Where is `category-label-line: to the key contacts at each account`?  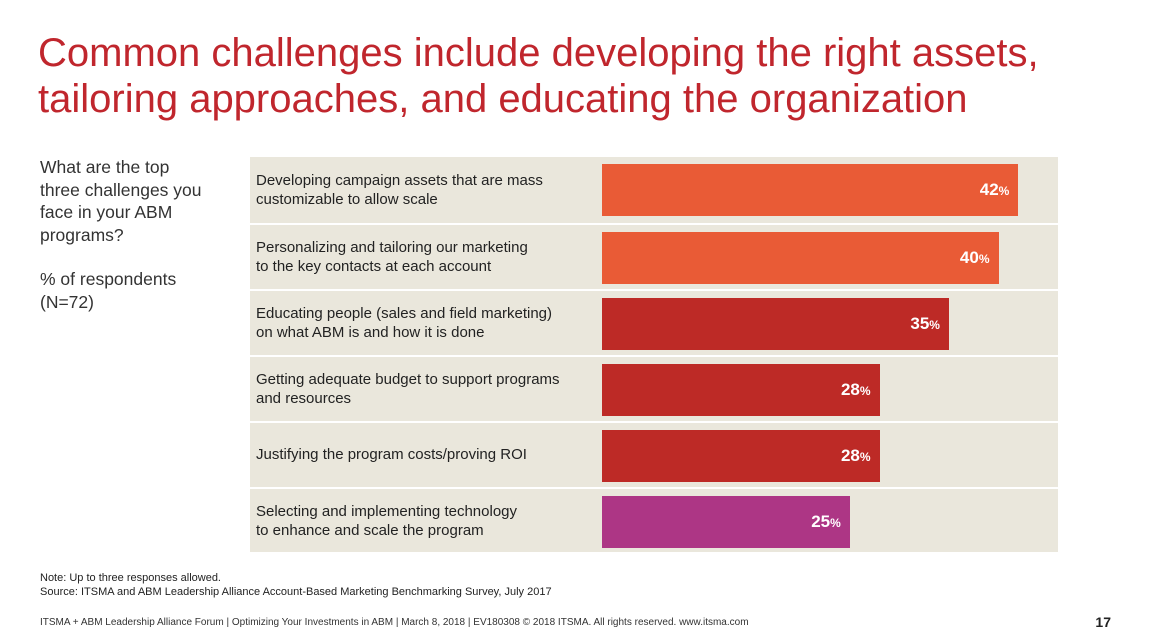 category-label-line: to the key contacts at each account is located at coordinates (374, 266).